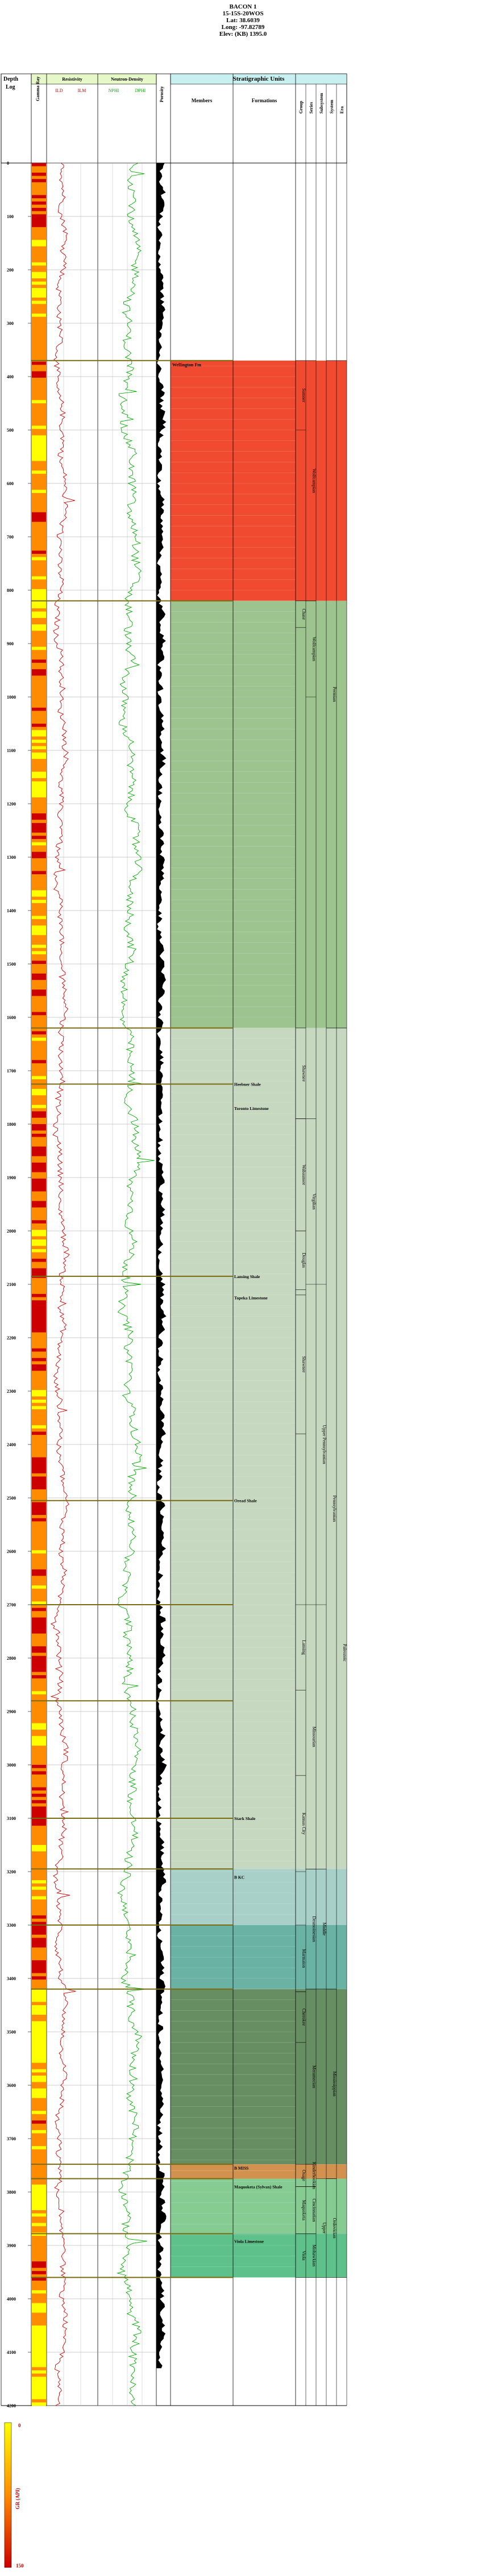 The width and height of the screenshot is (486, 2576). What do you see at coordinates (11, 750) in the screenshot?
I see `depth-tick-label: 1100` at bounding box center [11, 750].